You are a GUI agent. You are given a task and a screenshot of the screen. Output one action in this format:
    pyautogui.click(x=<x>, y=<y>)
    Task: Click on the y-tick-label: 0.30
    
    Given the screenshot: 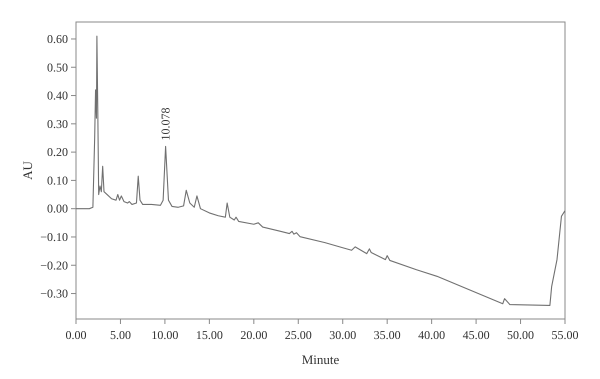 What is the action you would take?
    pyautogui.click(x=57, y=123)
    